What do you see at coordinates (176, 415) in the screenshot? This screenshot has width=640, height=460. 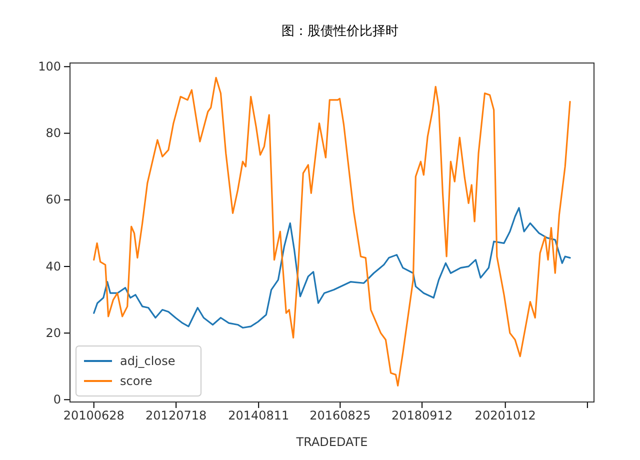 I see `x-tick-label: 20120718` at bounding box center [176, 415].